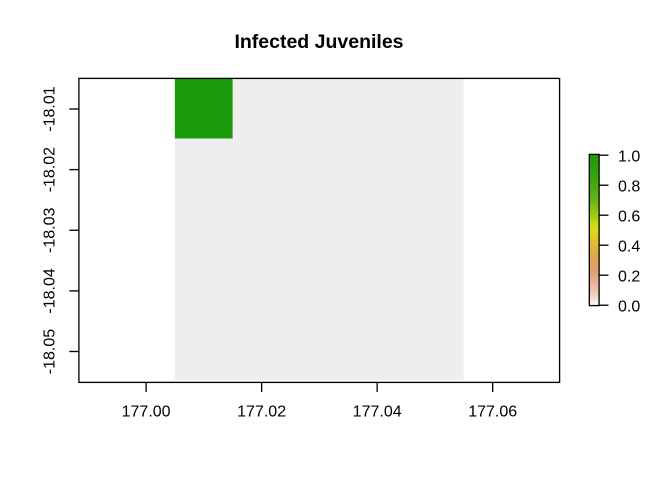 The image size is (672, 485). I want to click on svg-text: -18.01, so click(49, 108).